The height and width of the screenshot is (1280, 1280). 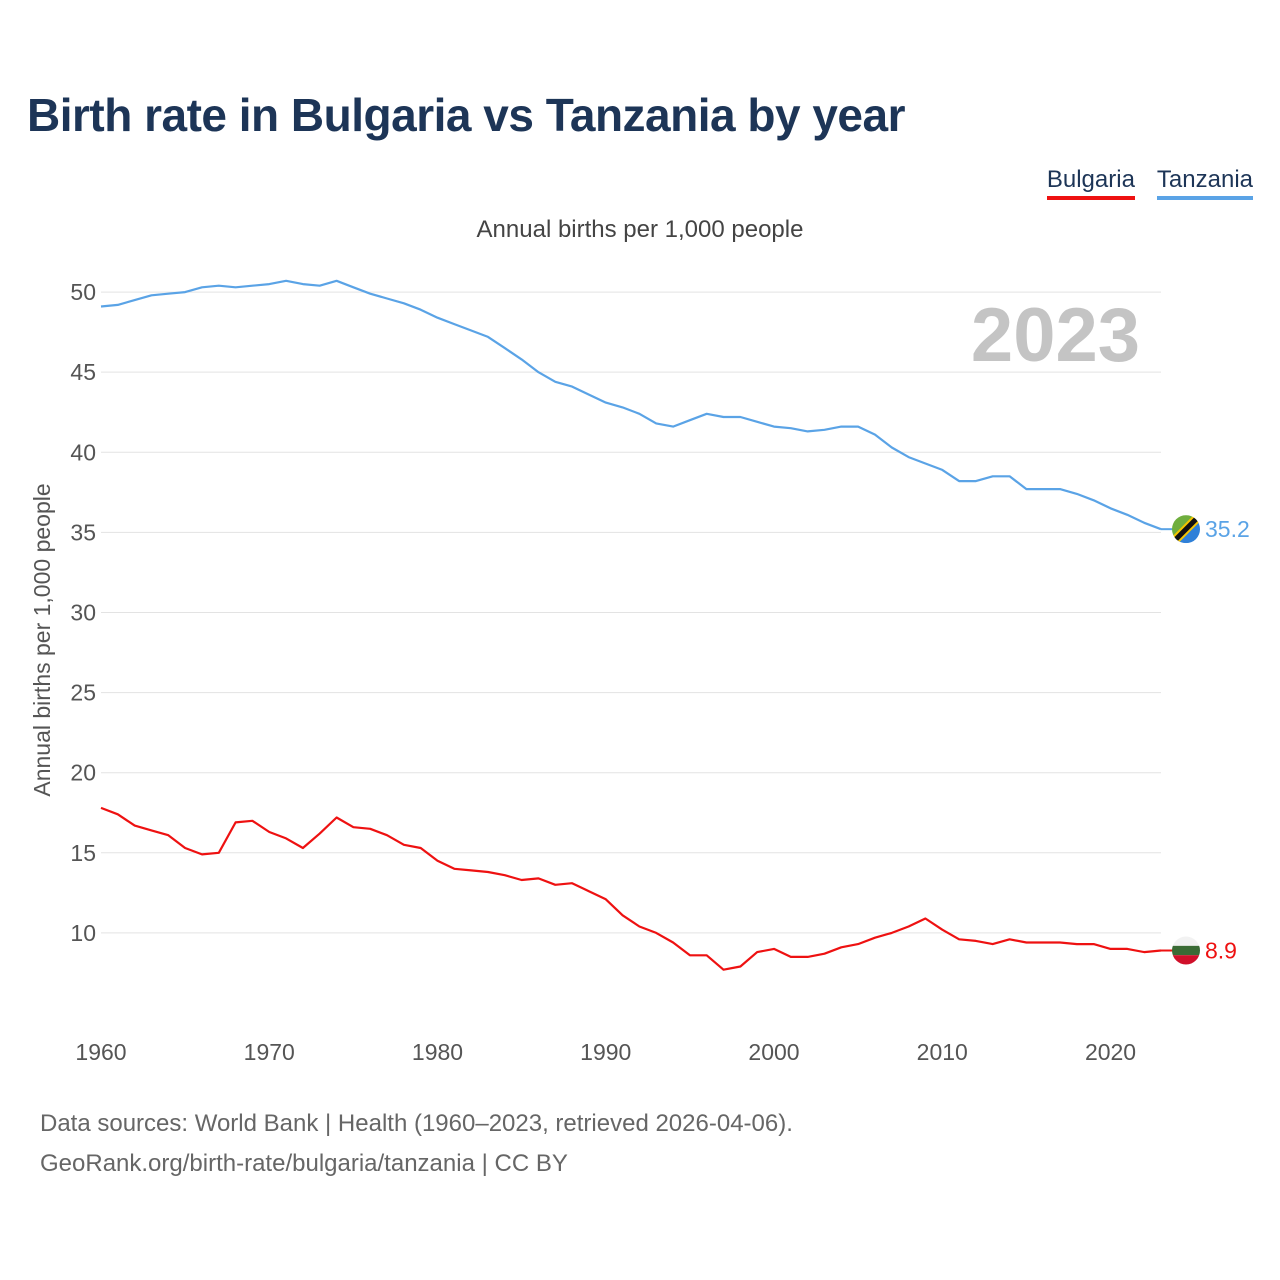 I want to click on y-axis-ticks: 10 15 20 25 30 35 40 45 50, so click(x=83, y=612).